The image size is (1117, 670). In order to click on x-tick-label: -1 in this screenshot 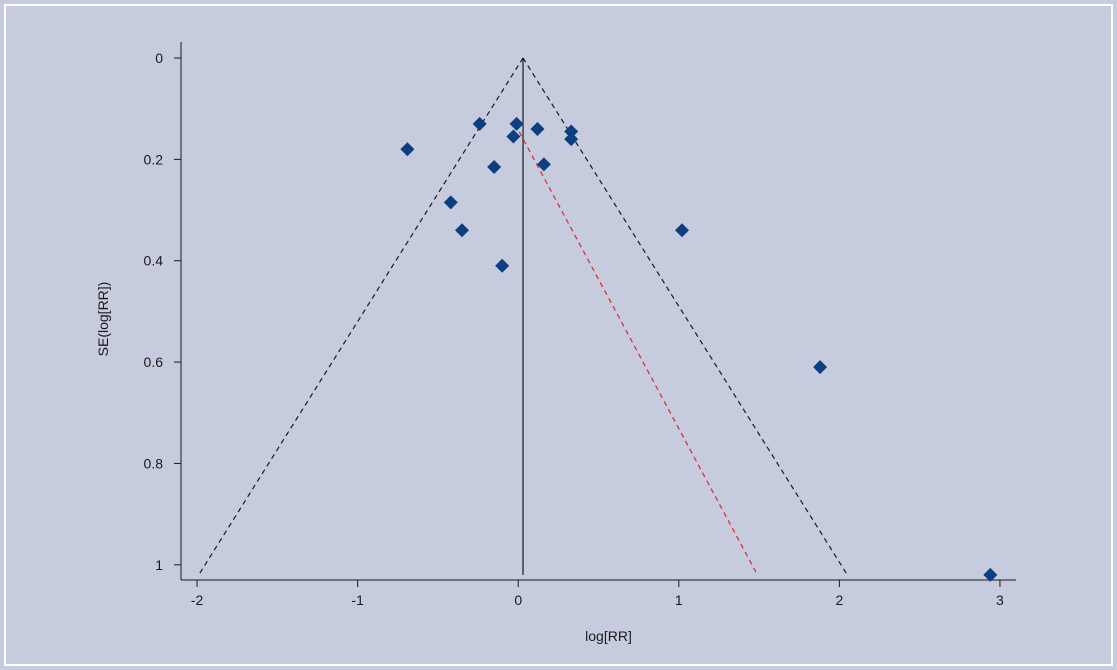, I will do `click(357, 600)`.